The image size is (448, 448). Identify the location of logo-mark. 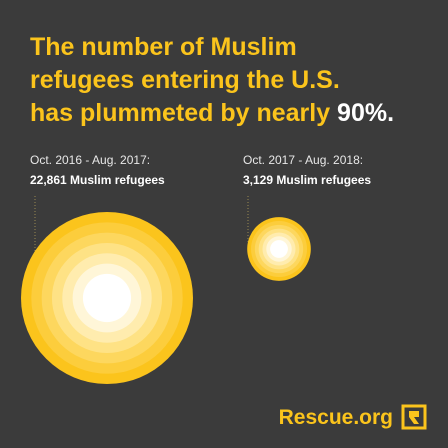
(414, 417).